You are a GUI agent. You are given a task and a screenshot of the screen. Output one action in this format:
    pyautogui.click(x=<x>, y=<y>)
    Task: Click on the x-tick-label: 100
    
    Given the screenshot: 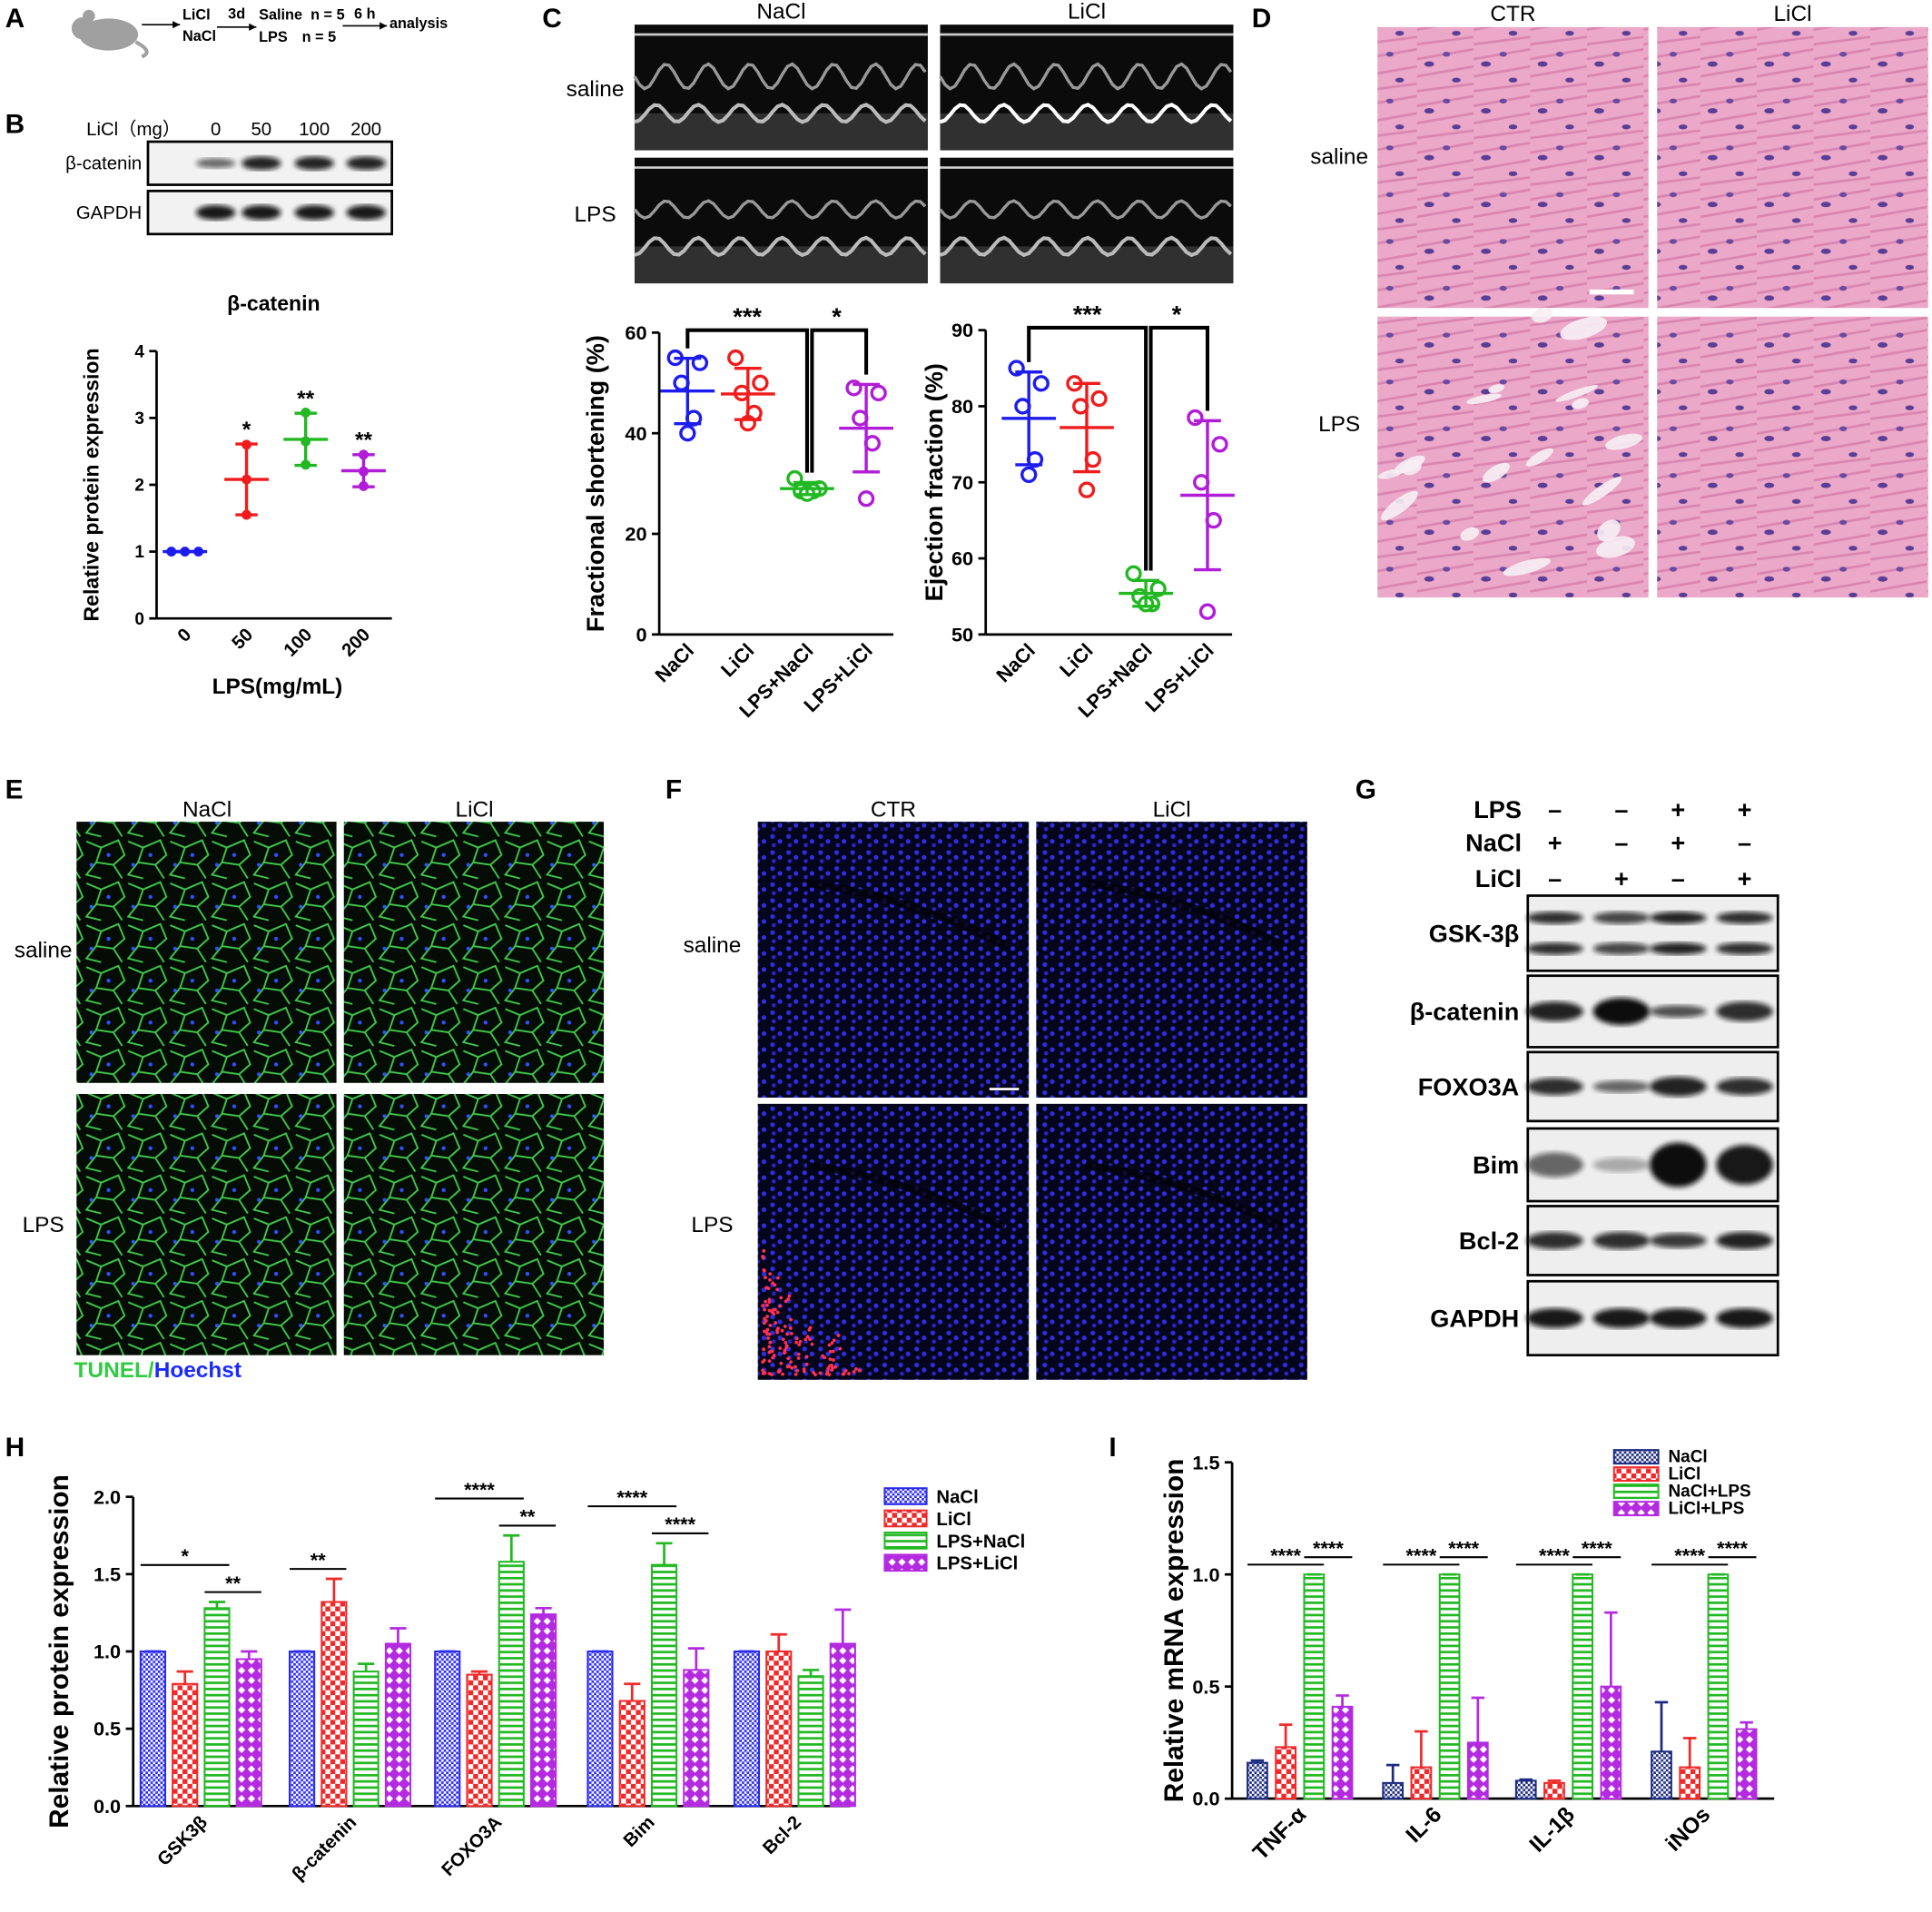 What is the action you would take?
    pyautogui.click(x=299, y=643)
    